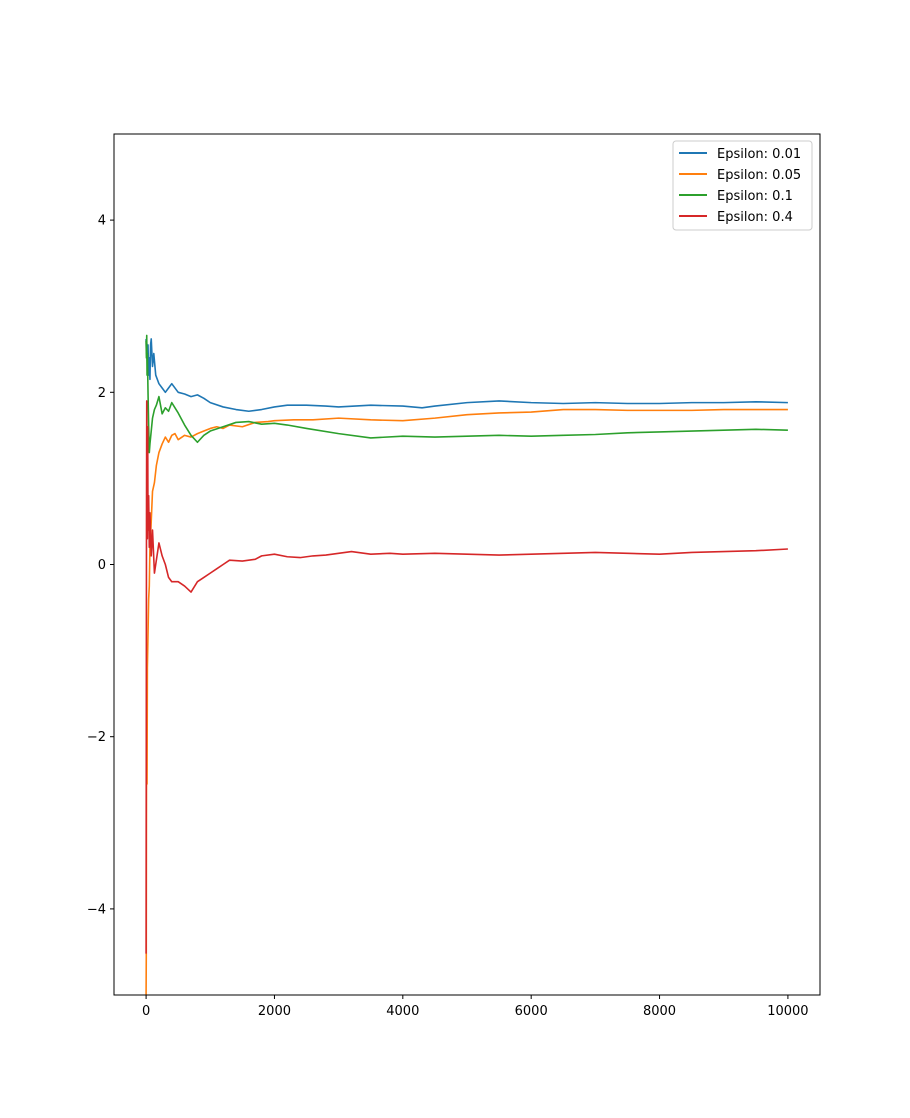  Describe the element at coordinates (274, 1011) in the screenshot. I see `x-tick-label: 2000` at that location.